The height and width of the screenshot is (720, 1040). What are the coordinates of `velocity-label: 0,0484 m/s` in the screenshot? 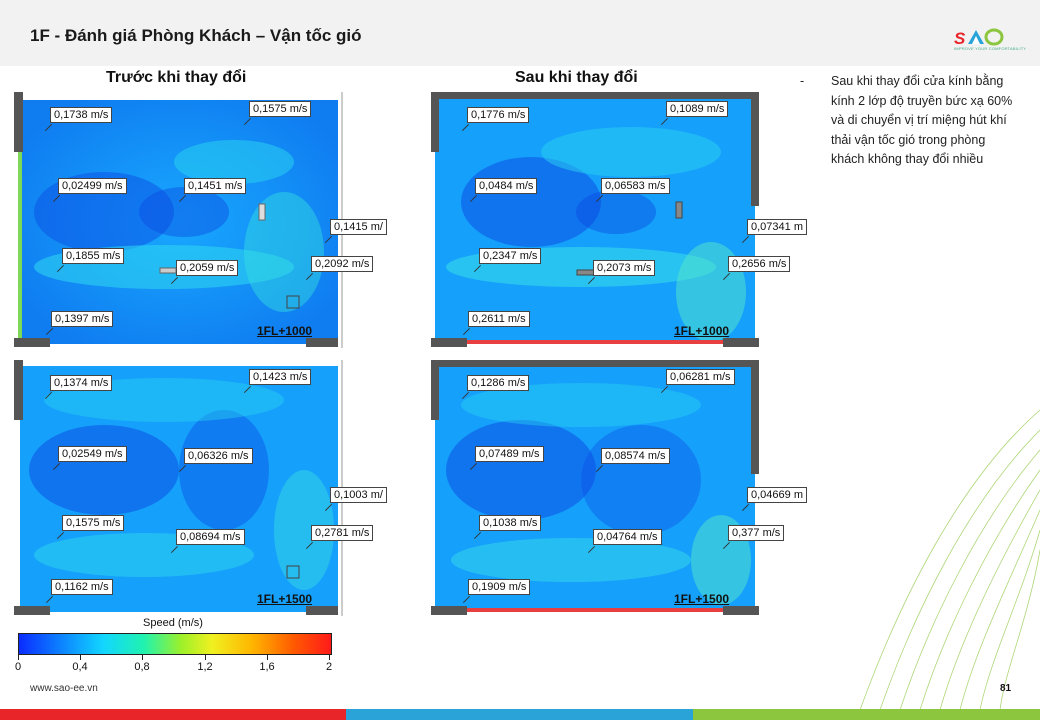 It's located at (506, 186).